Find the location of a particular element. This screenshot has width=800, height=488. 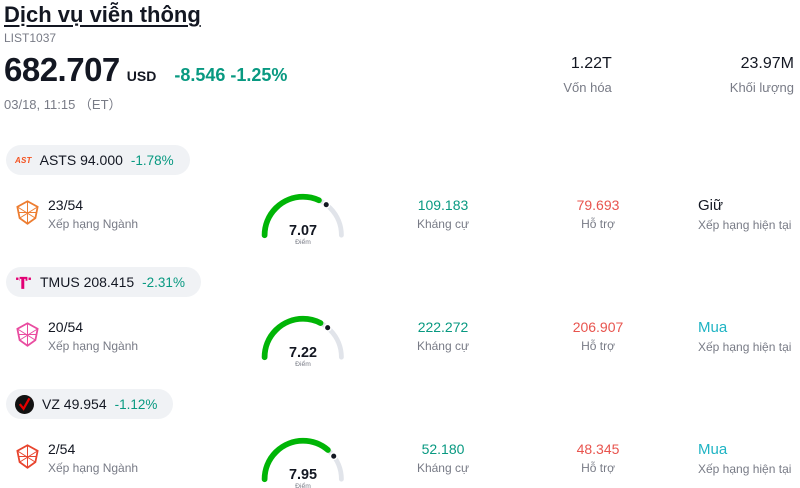

currency-label: USD is located at coordinates (141, 76).